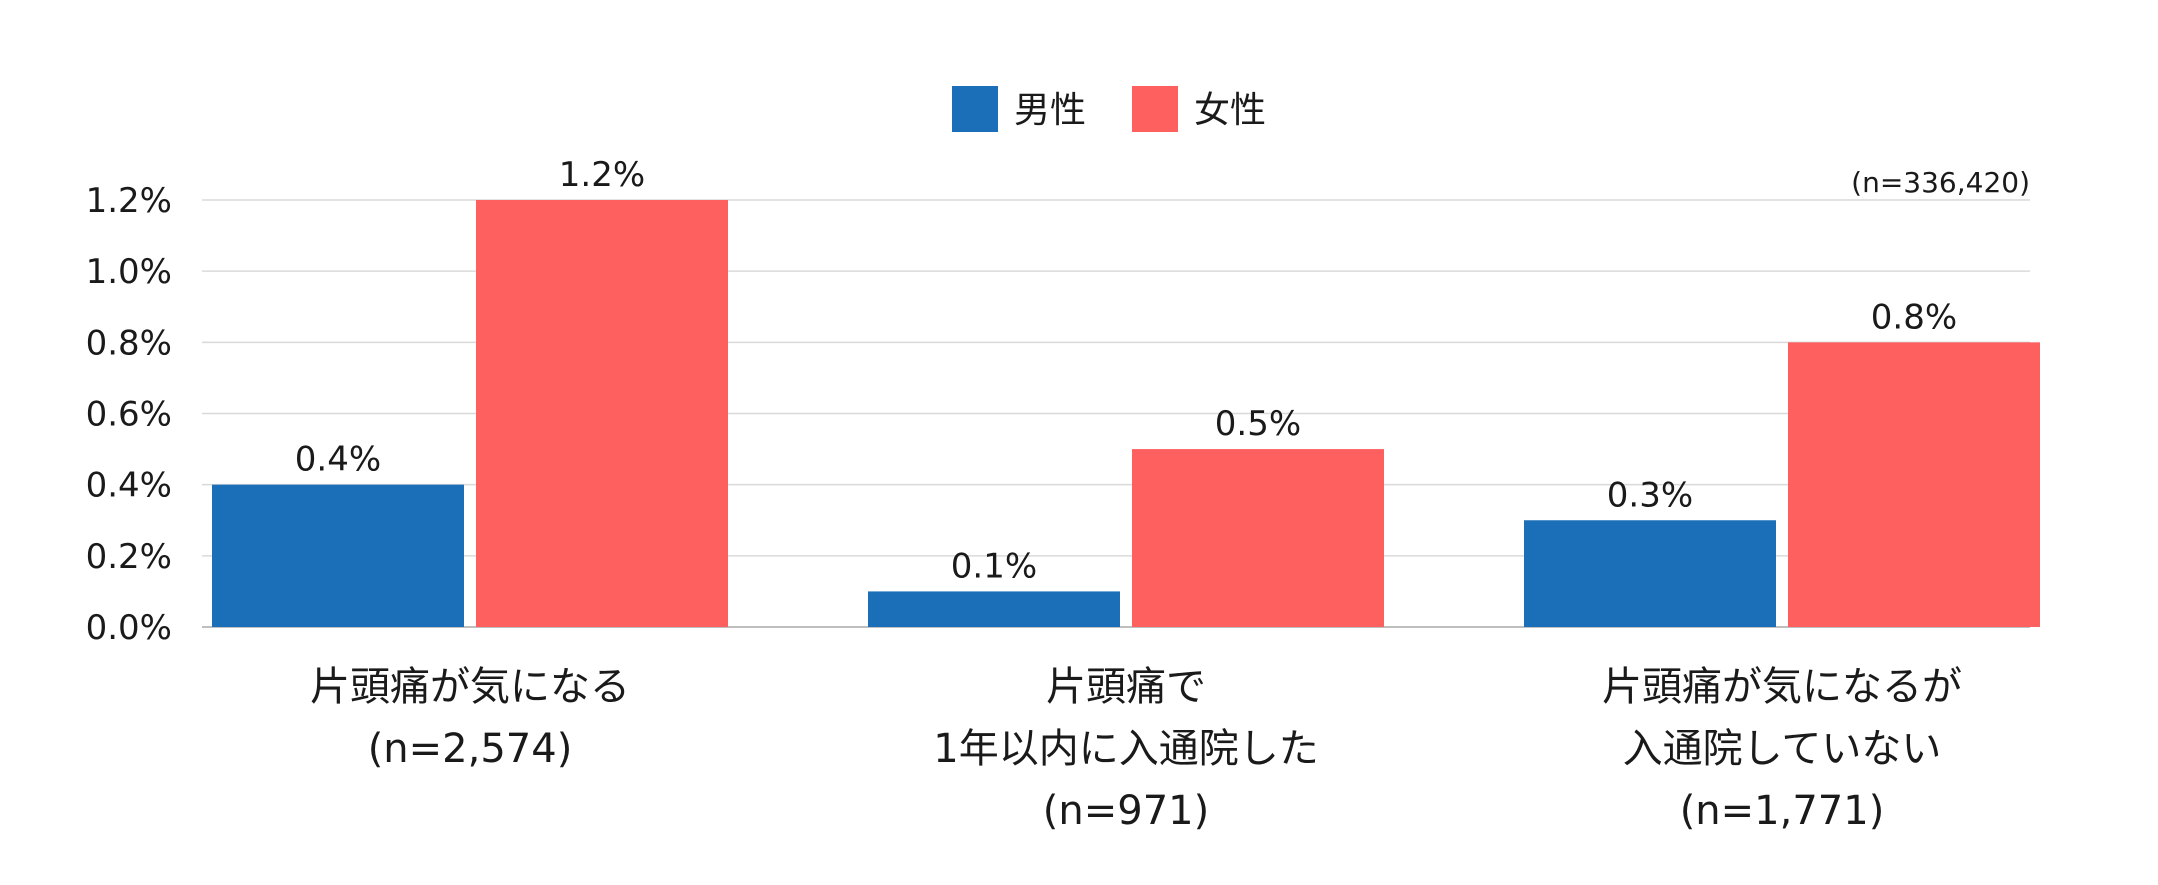 The height and width of the screenshot is (885, 2158). Describe the element at coordinates (1109, 109) in the screenshot. I see `legend: 男性 女性` at that location.